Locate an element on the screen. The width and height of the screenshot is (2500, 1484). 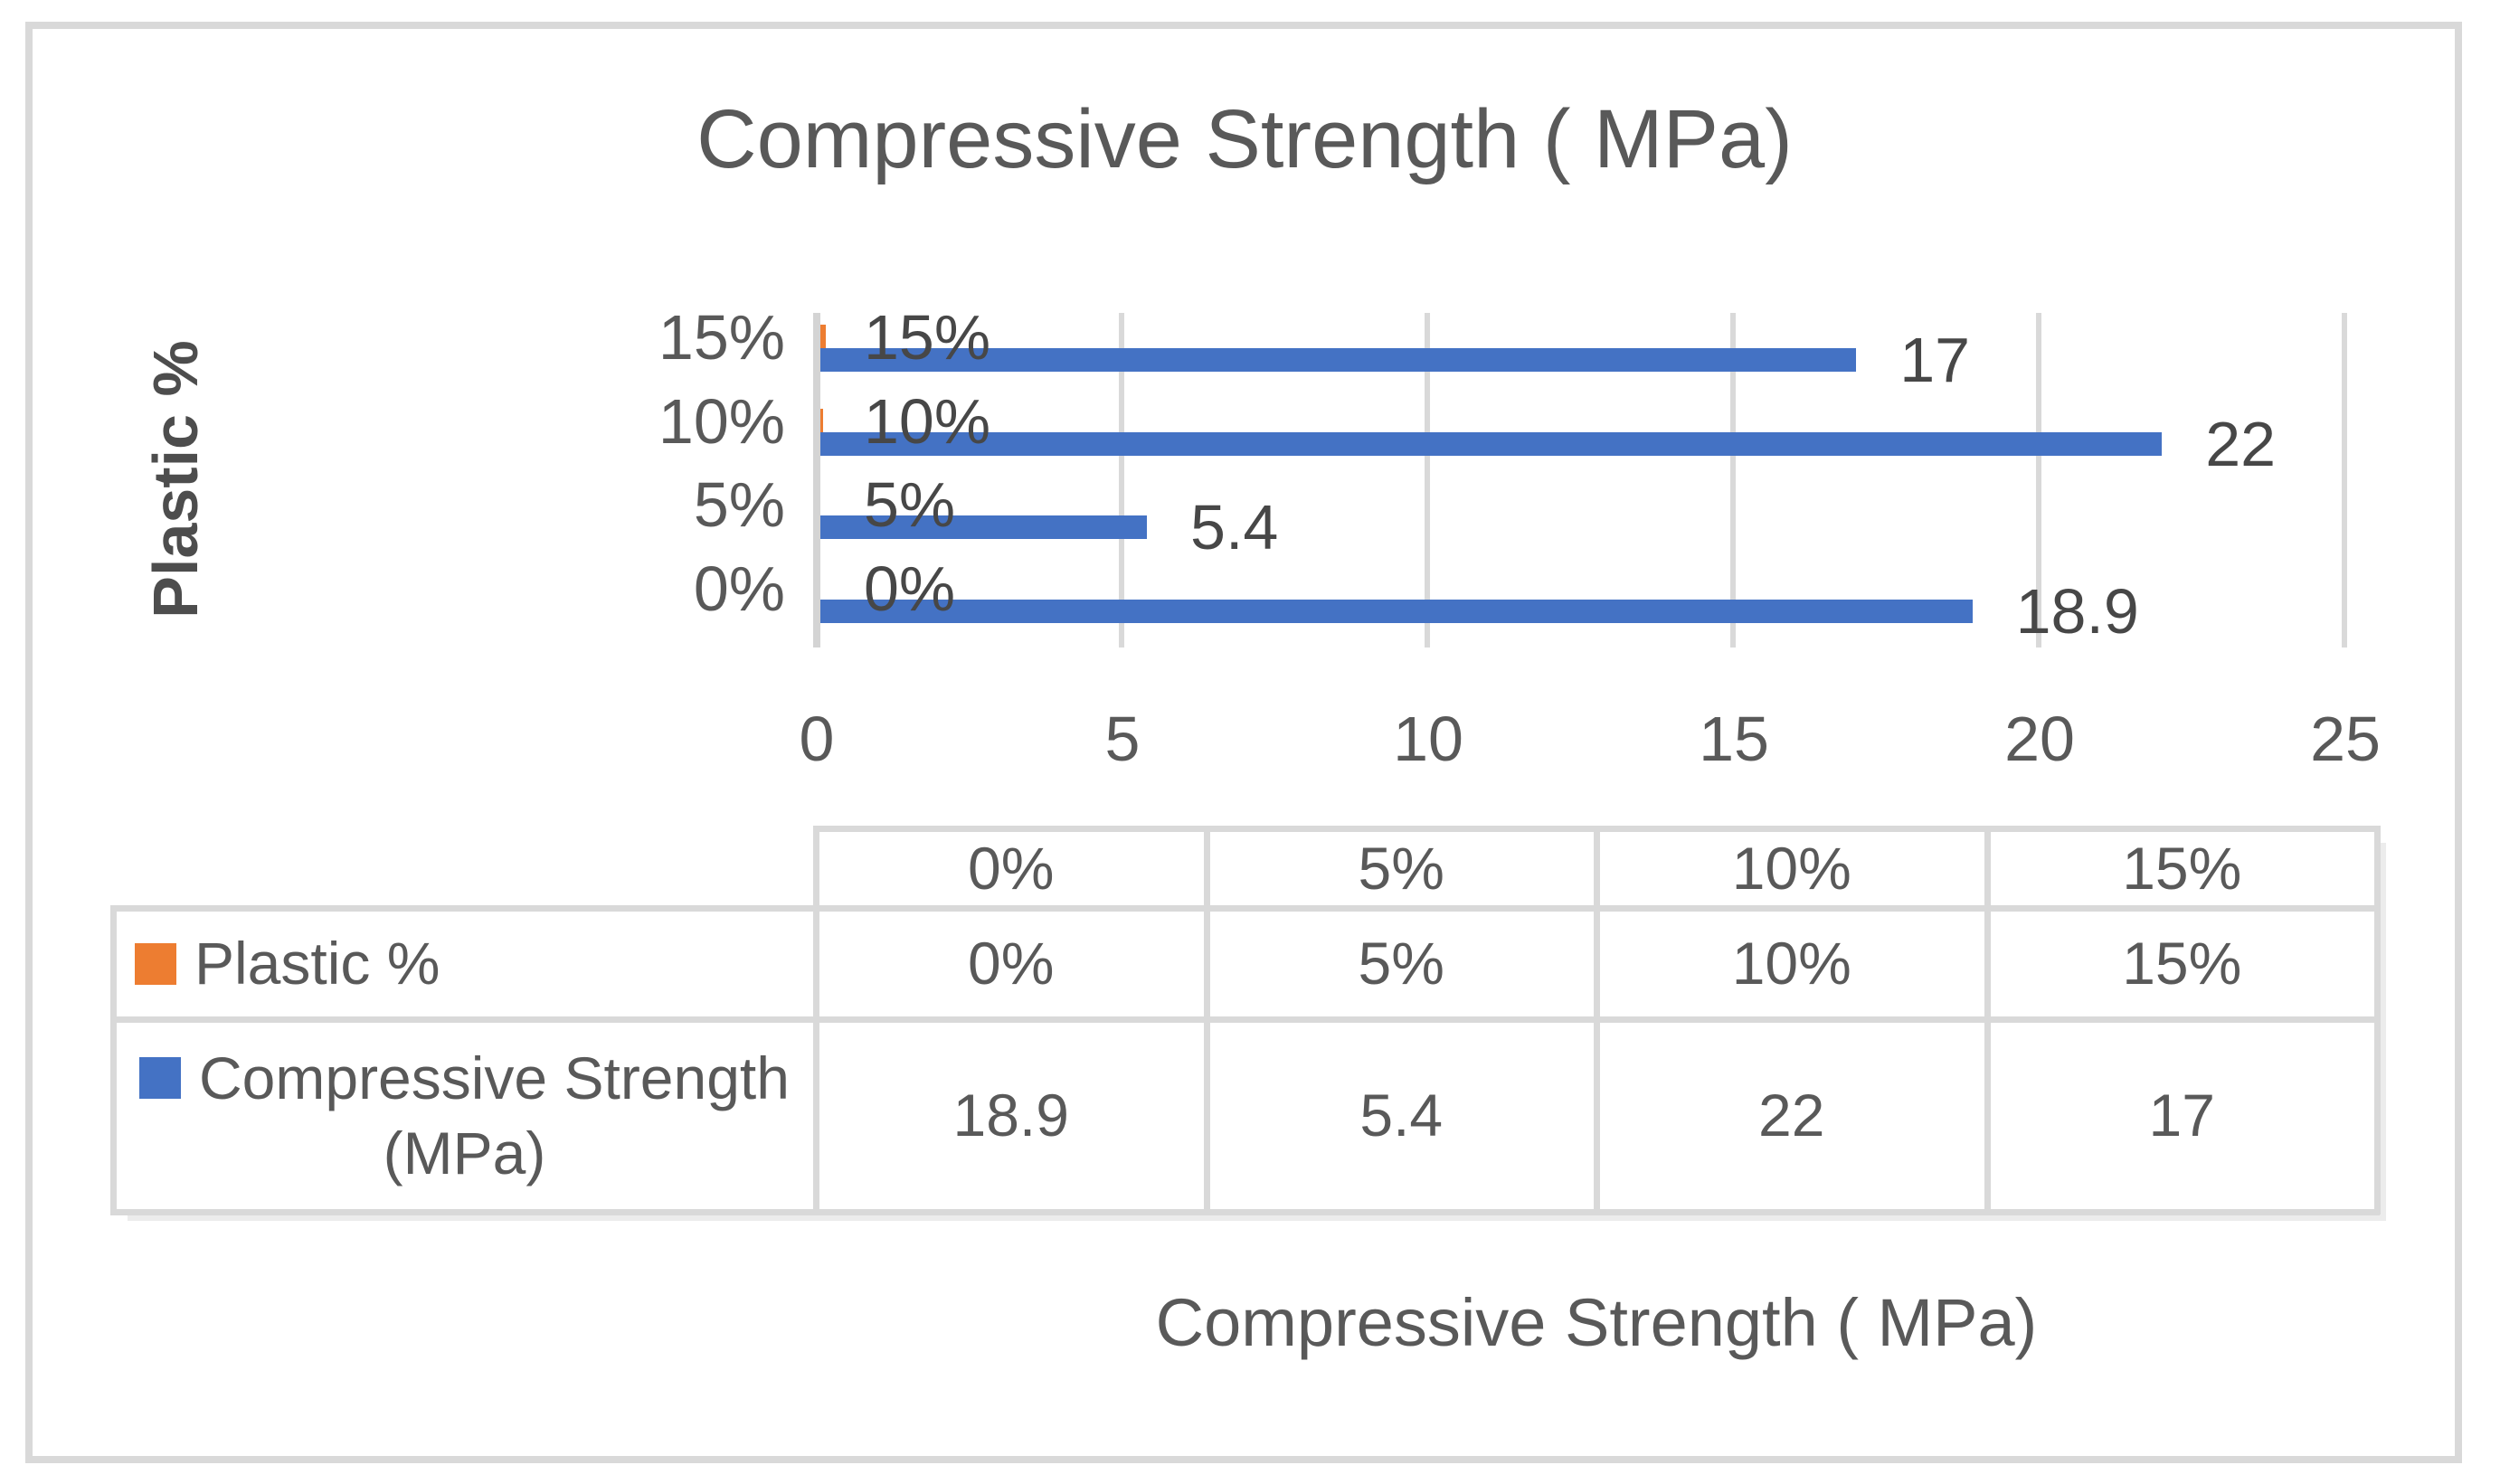
plastic-percent-bar is located at coordinates (822, 336).